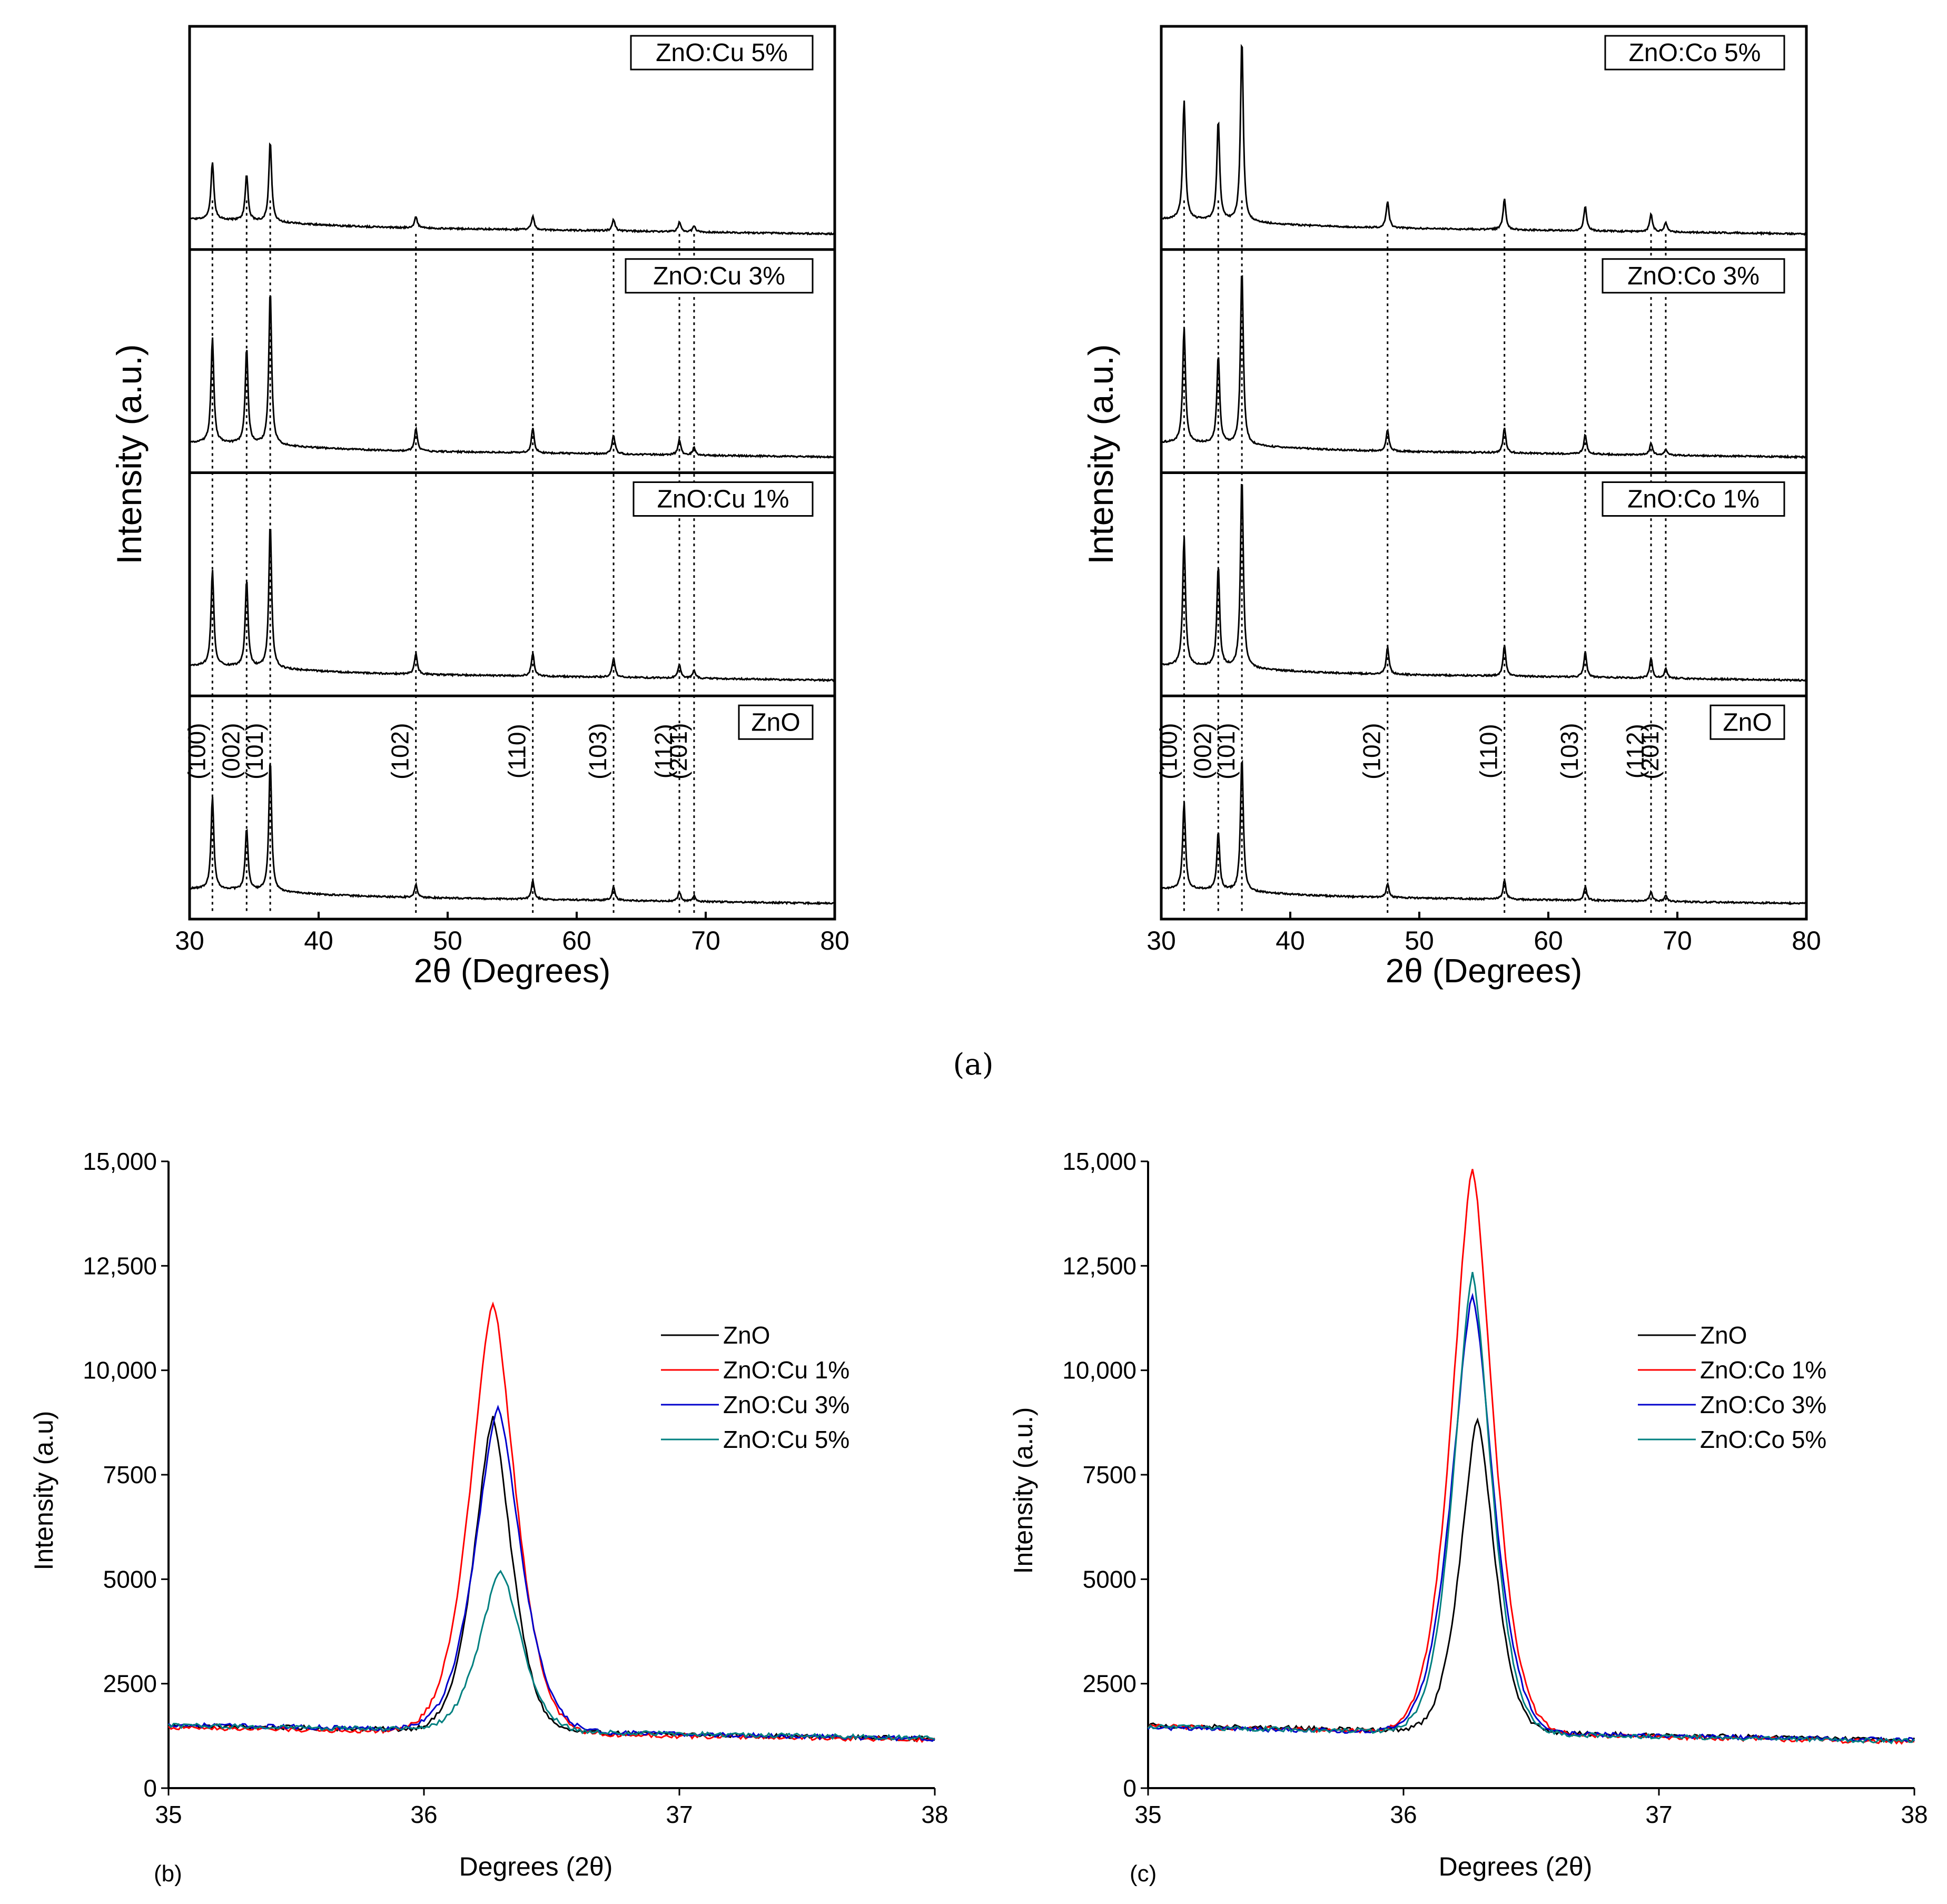 The width and height of the screenshot is (1947, 1904). Describe the element at coordinates (1143, 1874) in the screenshot. I see `caption-c: (c)` at that location.